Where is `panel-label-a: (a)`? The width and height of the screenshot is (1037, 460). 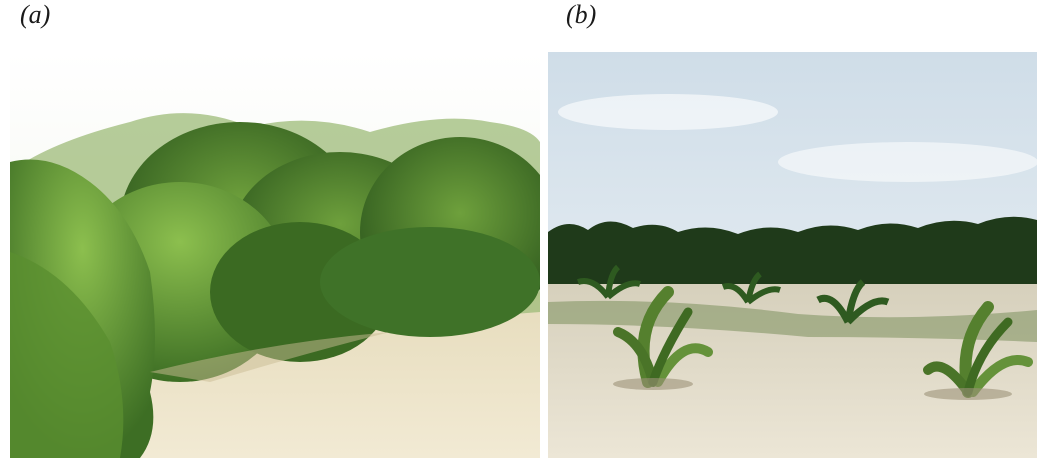
panel-label-a: (a) is located at coordinates (35, 14).